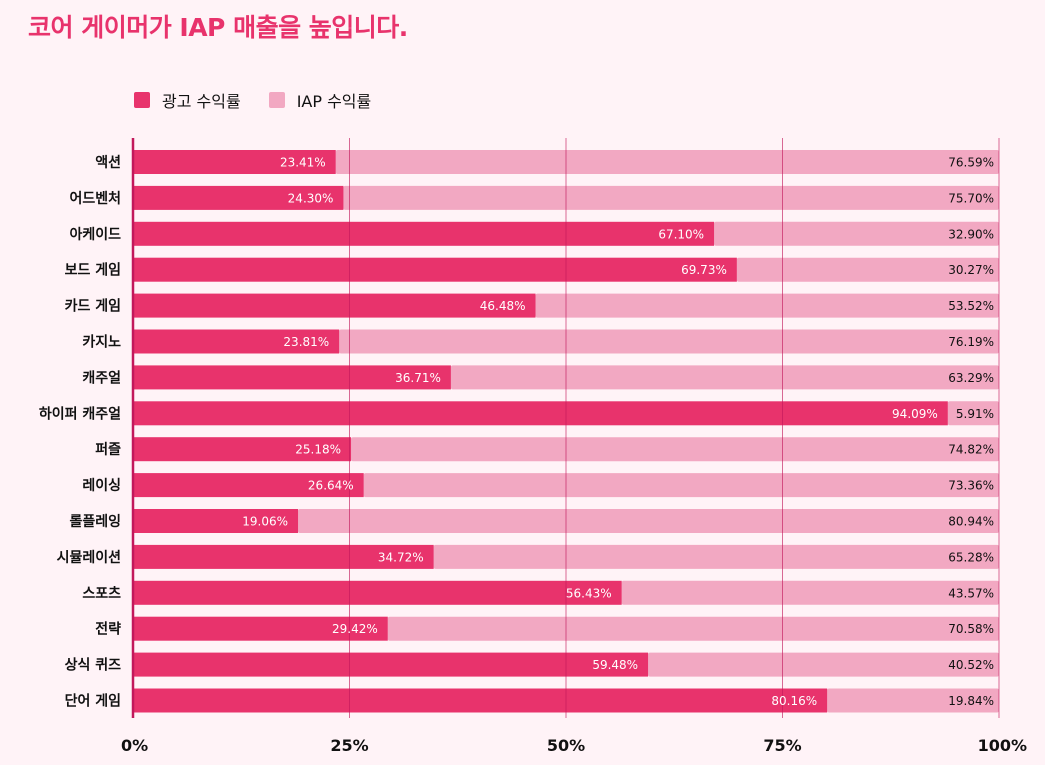 This screenshot has width=1045, height=765. I want to click on legend-item-iap: IAP 수익률, so click(320, 100).